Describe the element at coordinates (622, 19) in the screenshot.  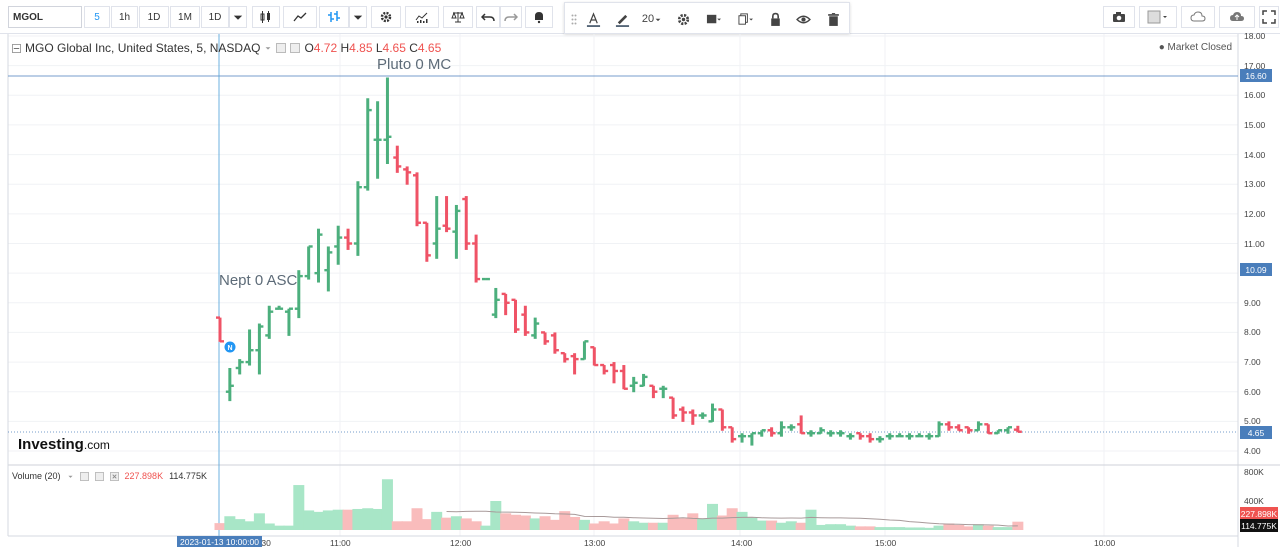
I see `line-color-button` at that location.